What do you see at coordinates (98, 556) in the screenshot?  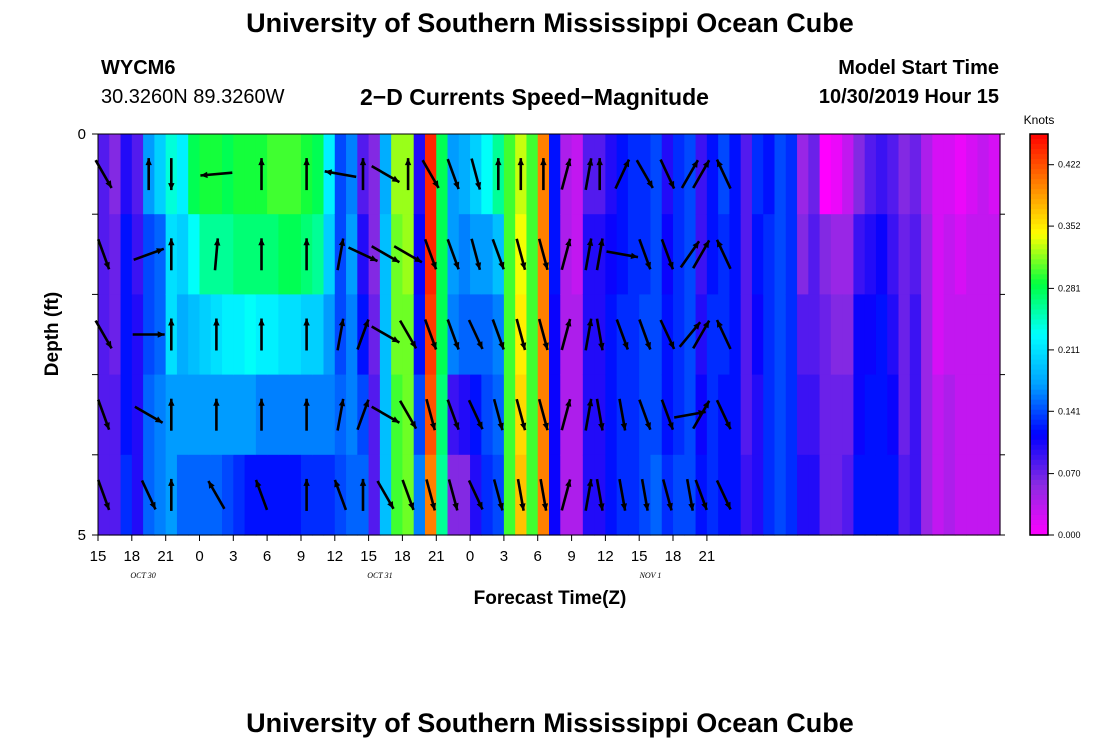 I see `x-tick-label: 15` at bounding box center [98, 556].